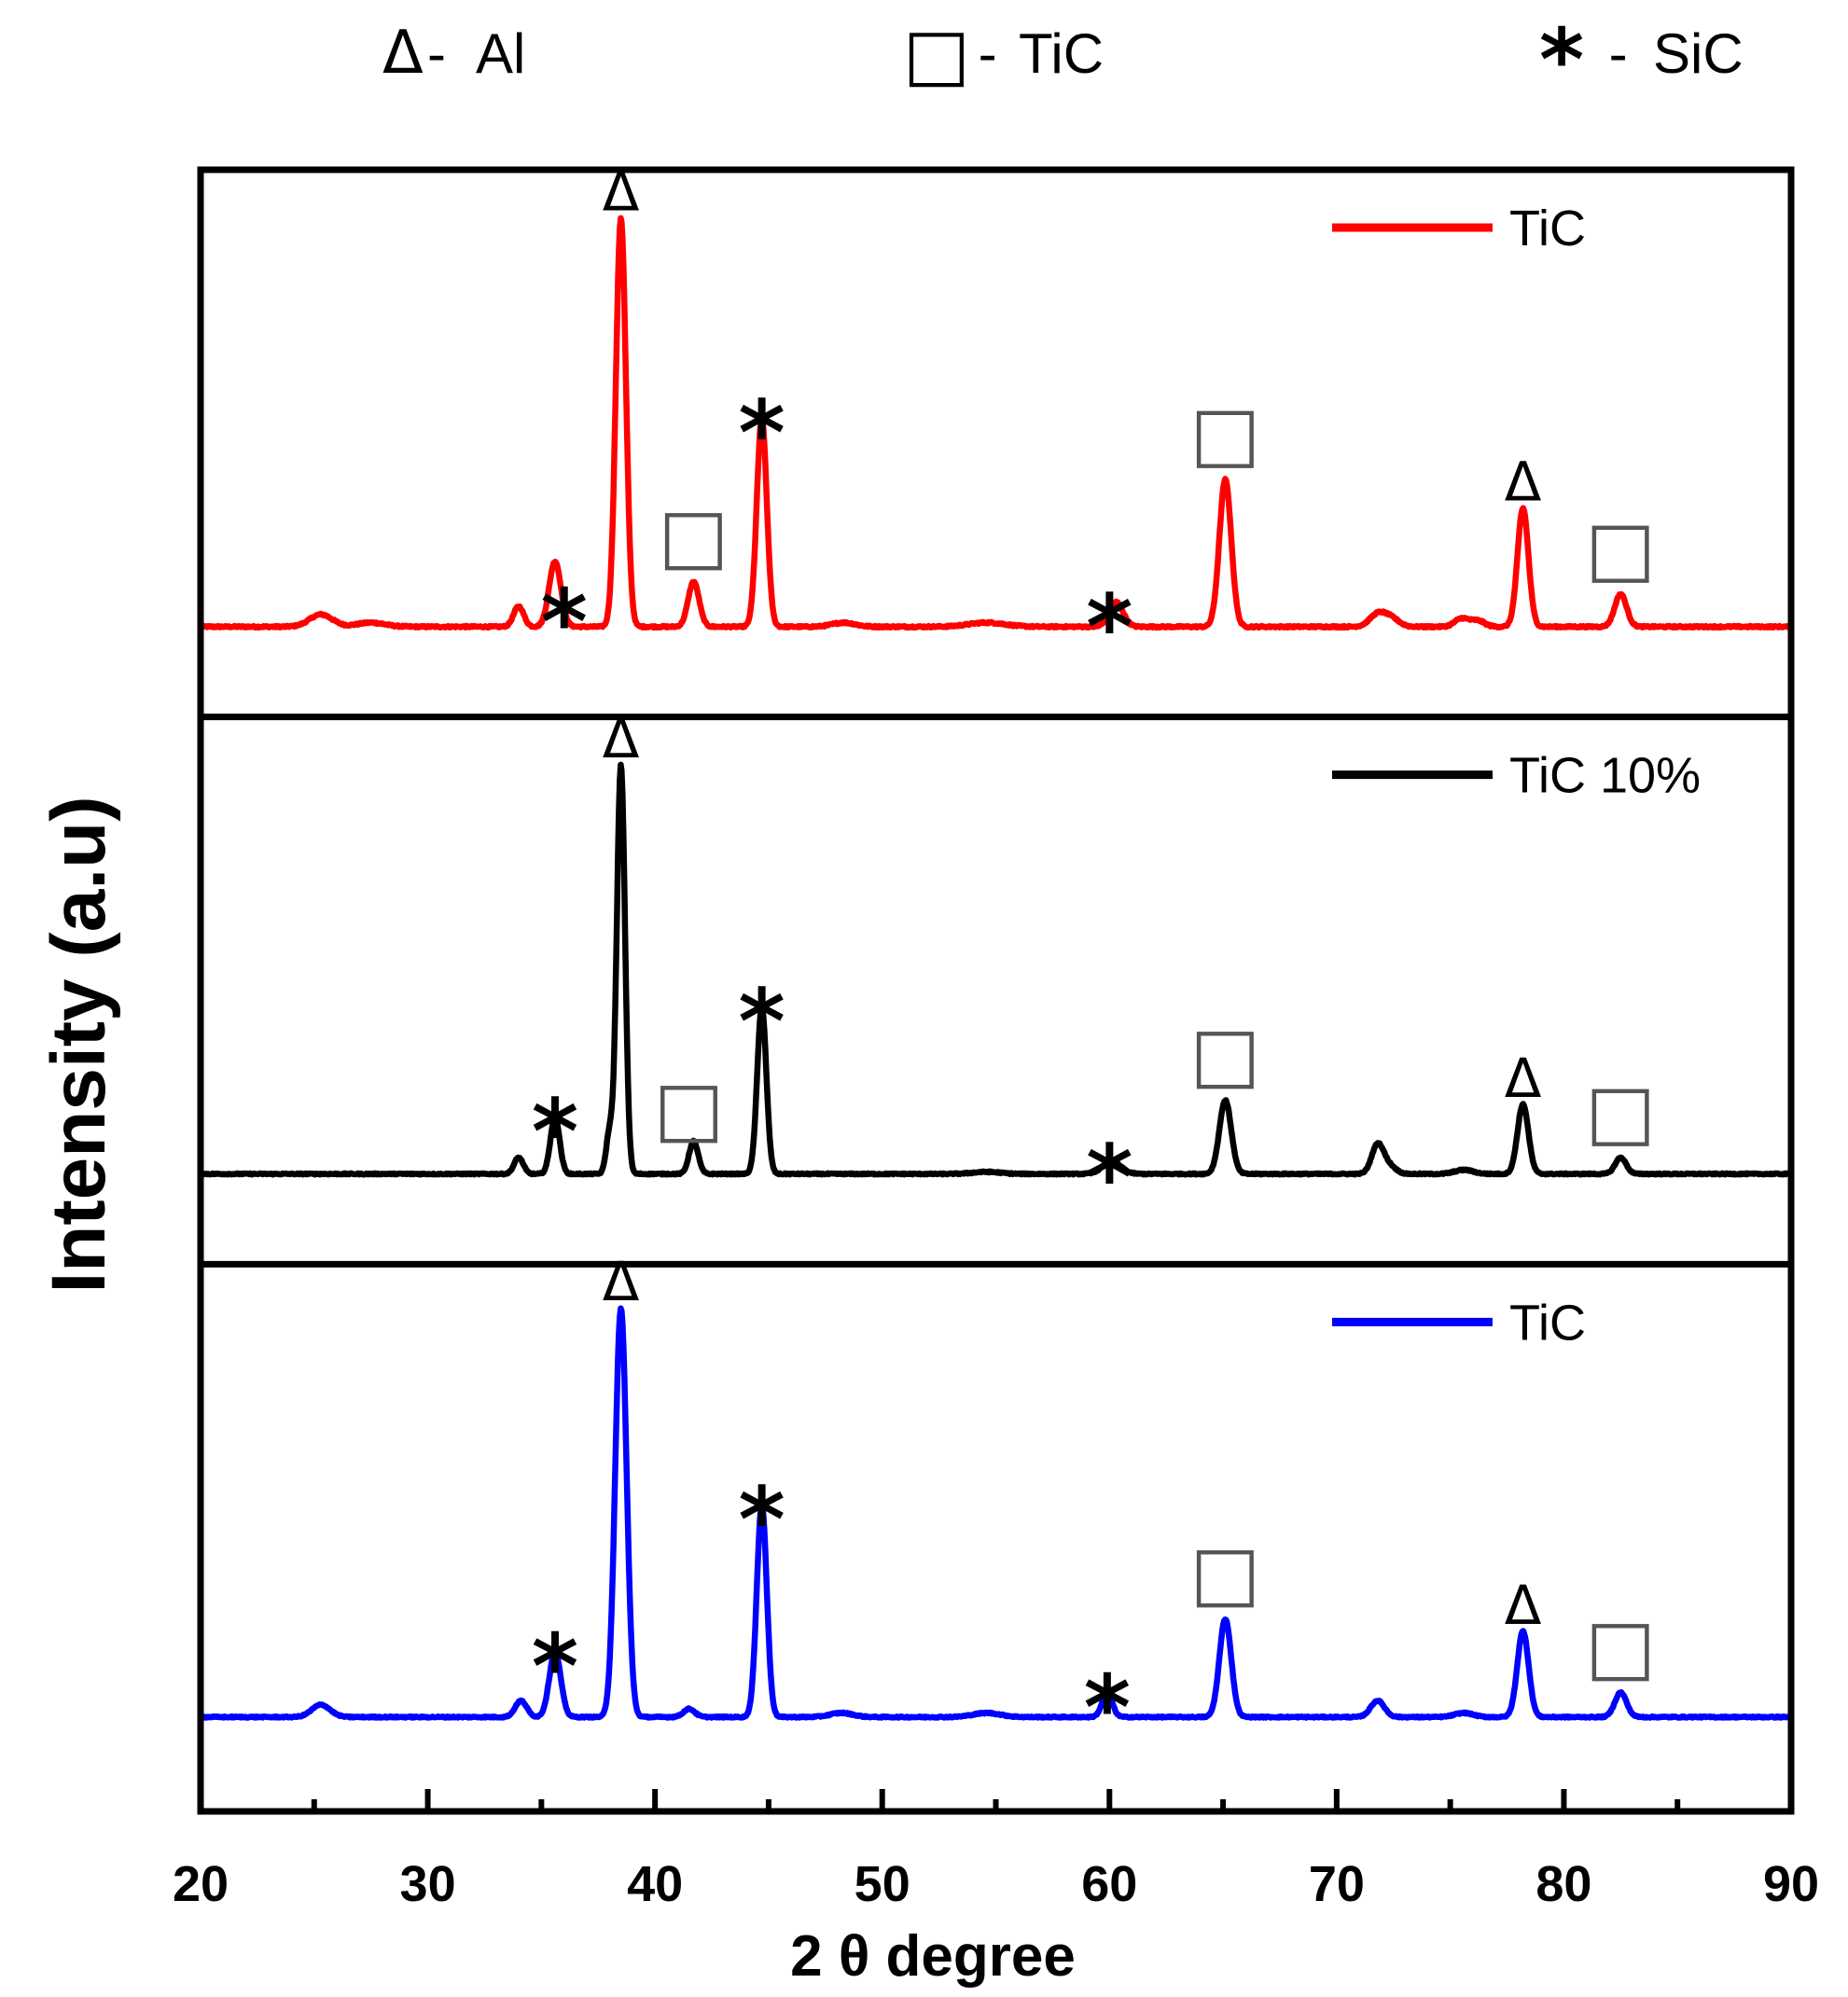 The width and height of the screenshot is (1848, 1997). I want to click on key-item-al: Δ - Al, so click(453, 53).